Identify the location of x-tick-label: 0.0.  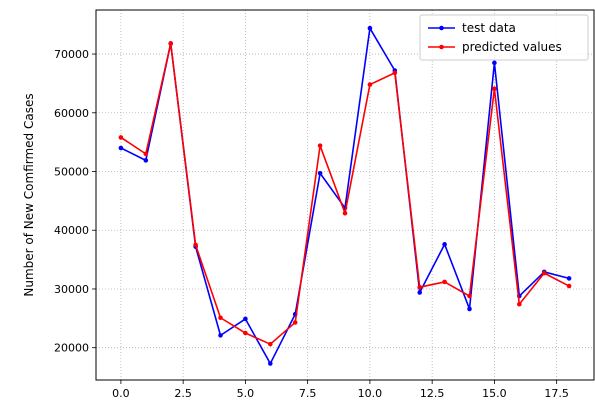
(121, 393).